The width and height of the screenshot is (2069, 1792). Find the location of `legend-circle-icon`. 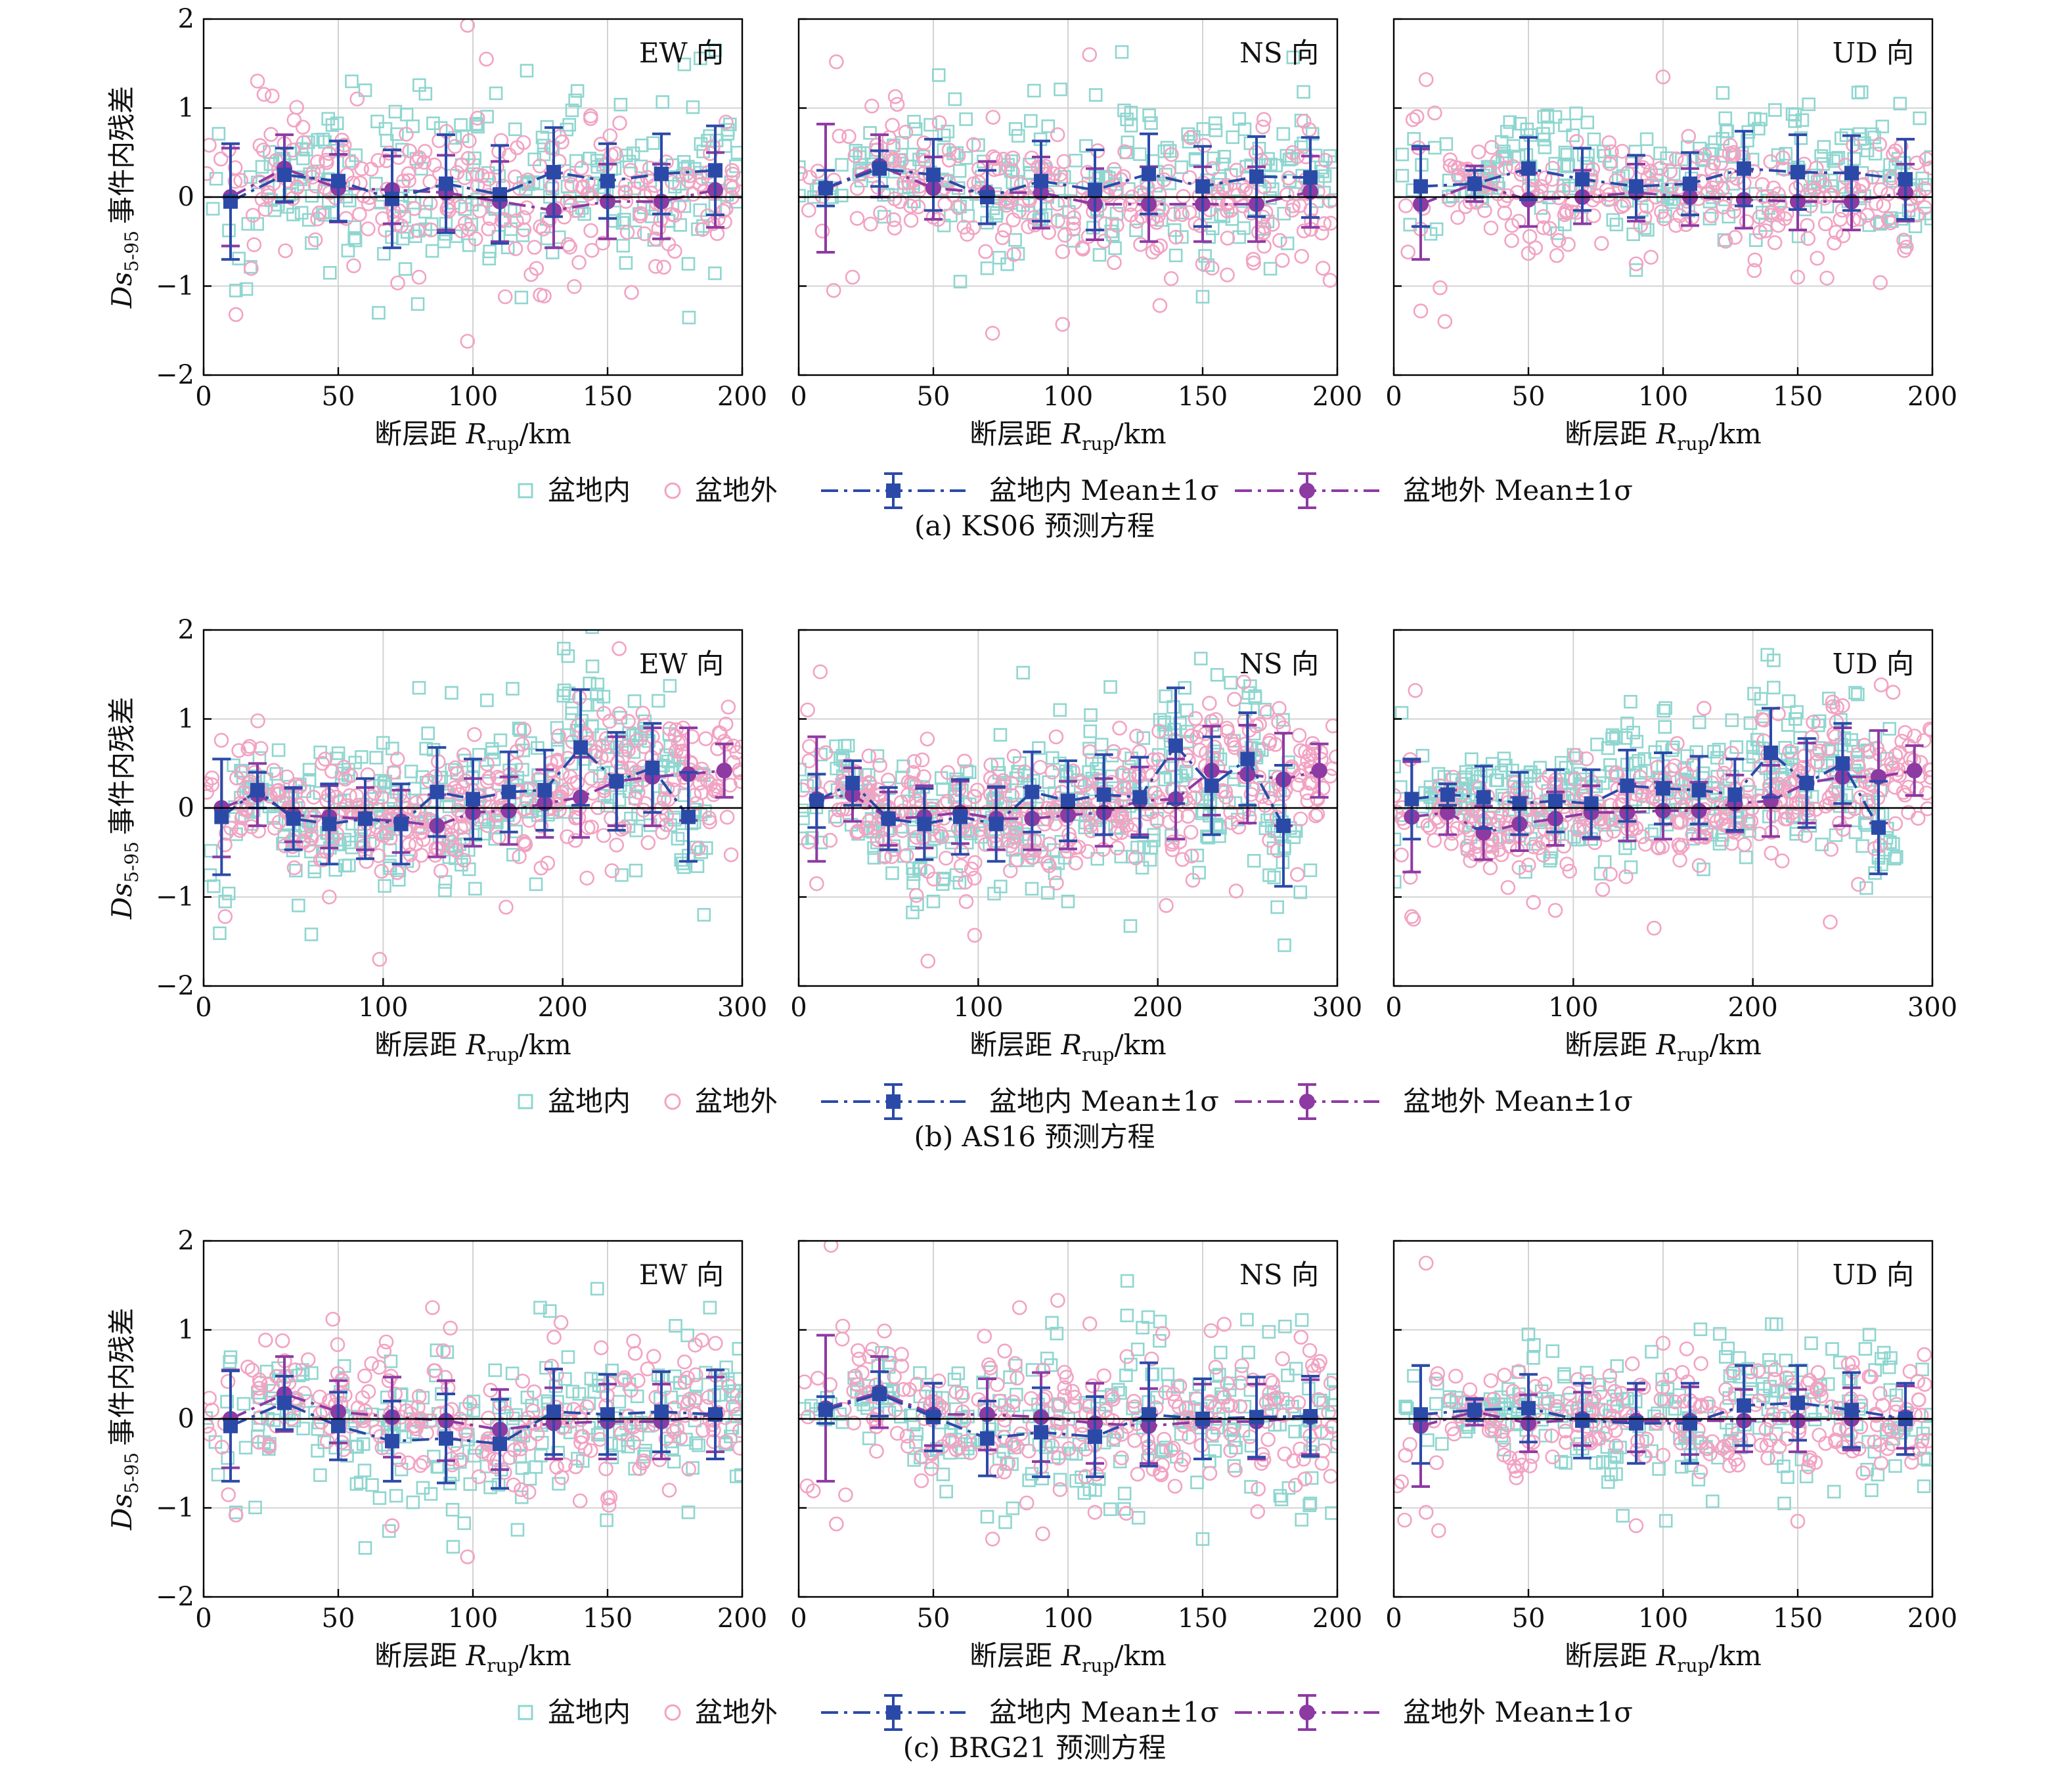

legend-circle-icon is located at coordinates (672, 490).